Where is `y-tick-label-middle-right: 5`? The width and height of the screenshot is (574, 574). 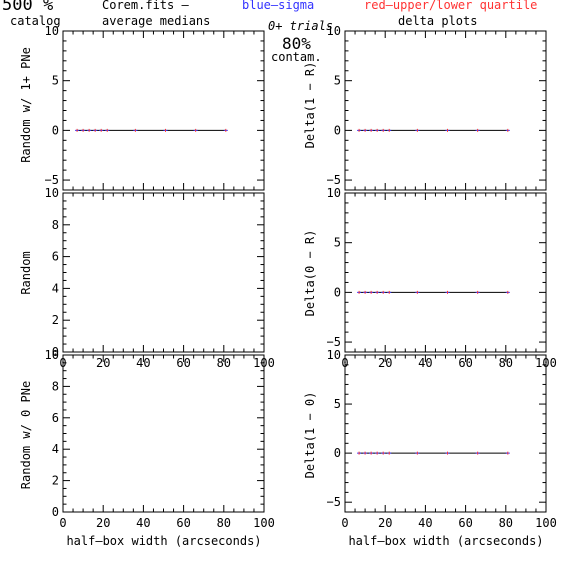
y-tick-label-middle-right: 5 is located at coordinates (337, 243).